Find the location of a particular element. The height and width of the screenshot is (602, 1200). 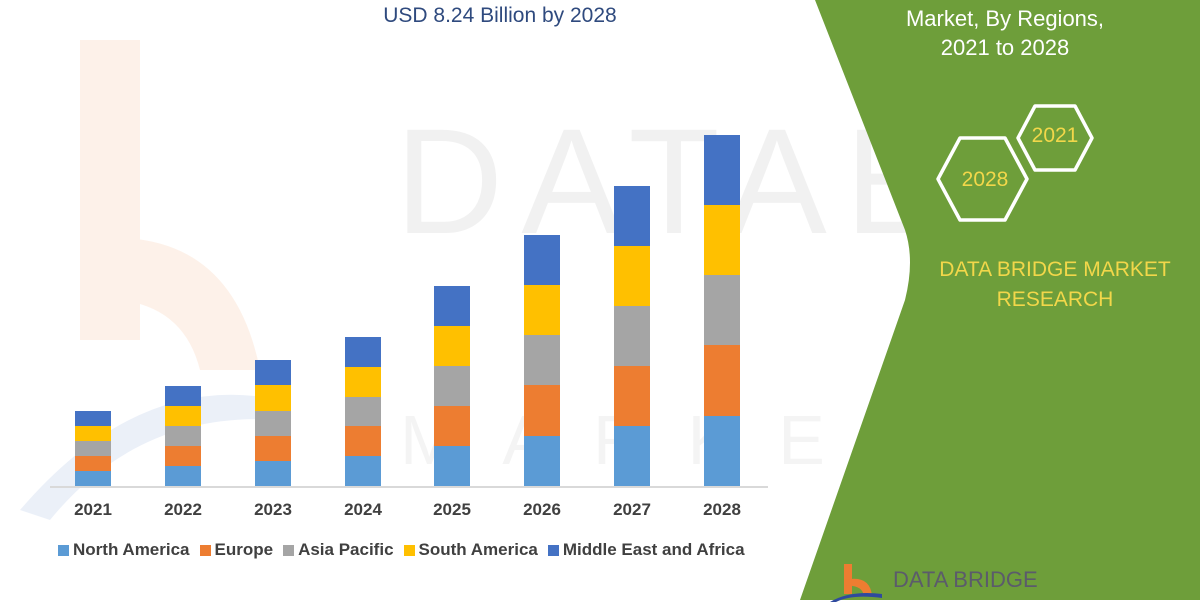

x-tick-label: 2024 is located at coordinates (363, 509).